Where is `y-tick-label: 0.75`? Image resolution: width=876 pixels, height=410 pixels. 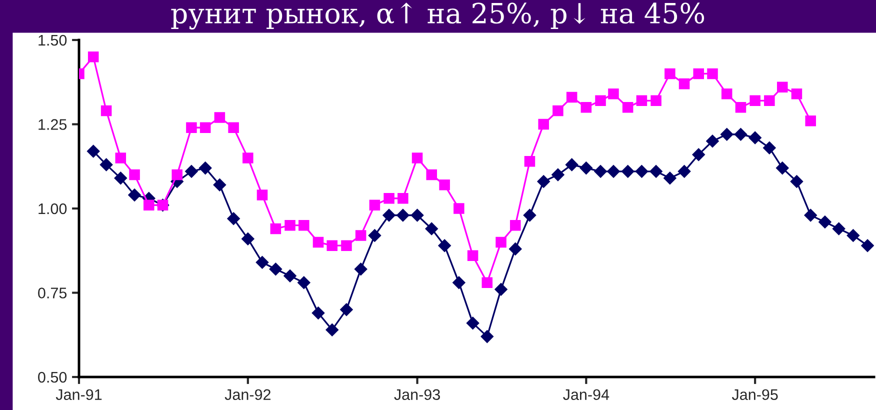 y-tick-label: 0.75 is located at coordinates (52, 293).